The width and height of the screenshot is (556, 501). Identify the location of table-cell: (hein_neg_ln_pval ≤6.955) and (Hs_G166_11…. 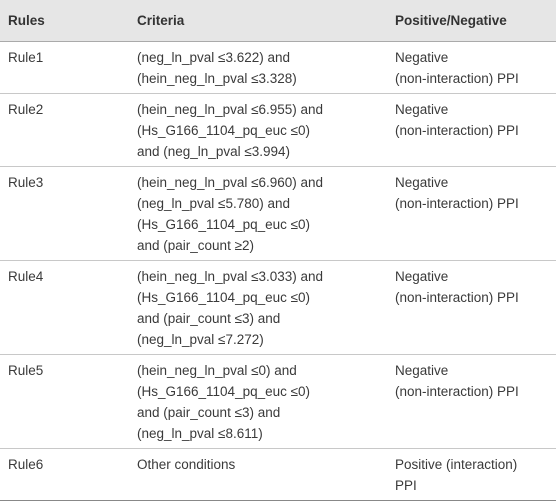
(258, 130).